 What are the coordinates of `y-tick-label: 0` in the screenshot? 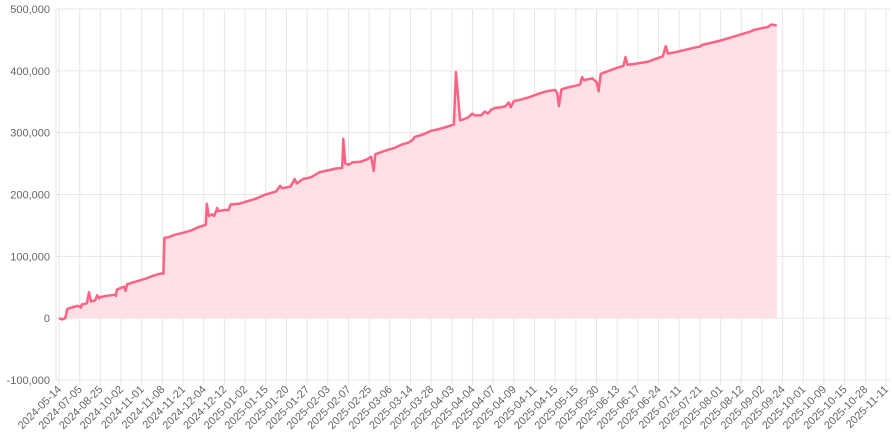 It's located at (47, 319).